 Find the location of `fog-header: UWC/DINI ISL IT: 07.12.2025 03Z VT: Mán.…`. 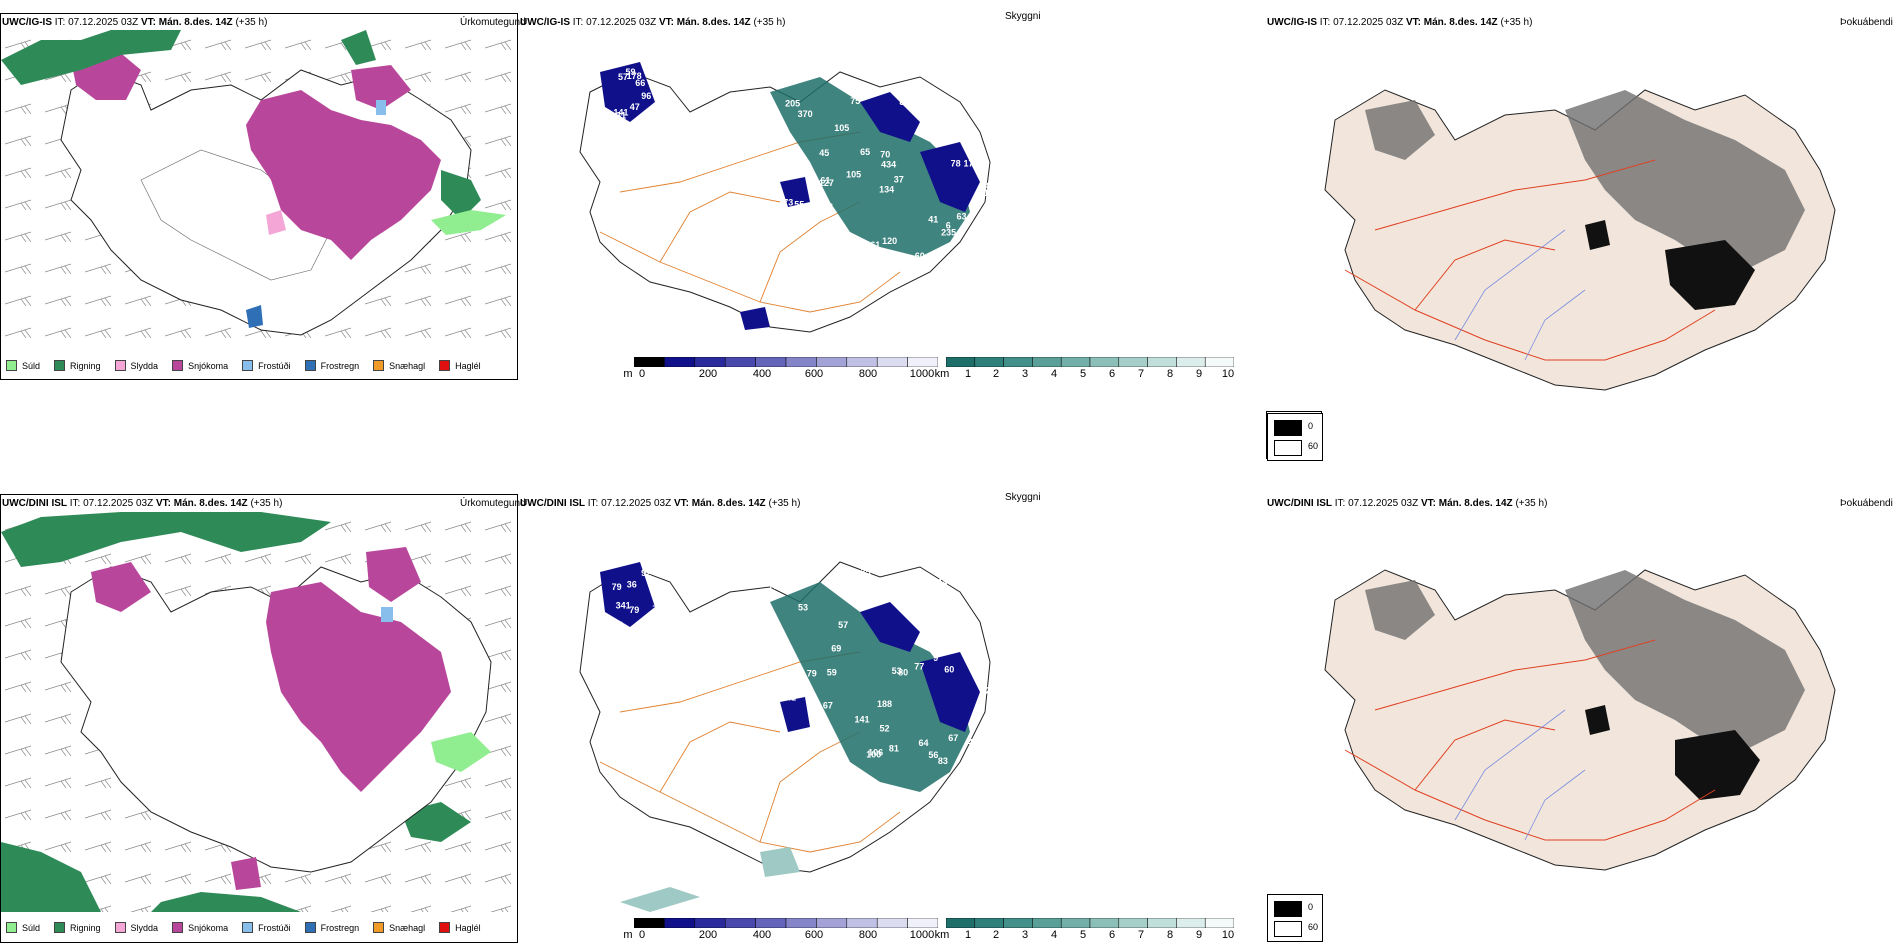

fog-header: UWC/DINI ISL IT: 07.12.2025 03Z VT: Mán.… is located at coordinates (1407, 503).